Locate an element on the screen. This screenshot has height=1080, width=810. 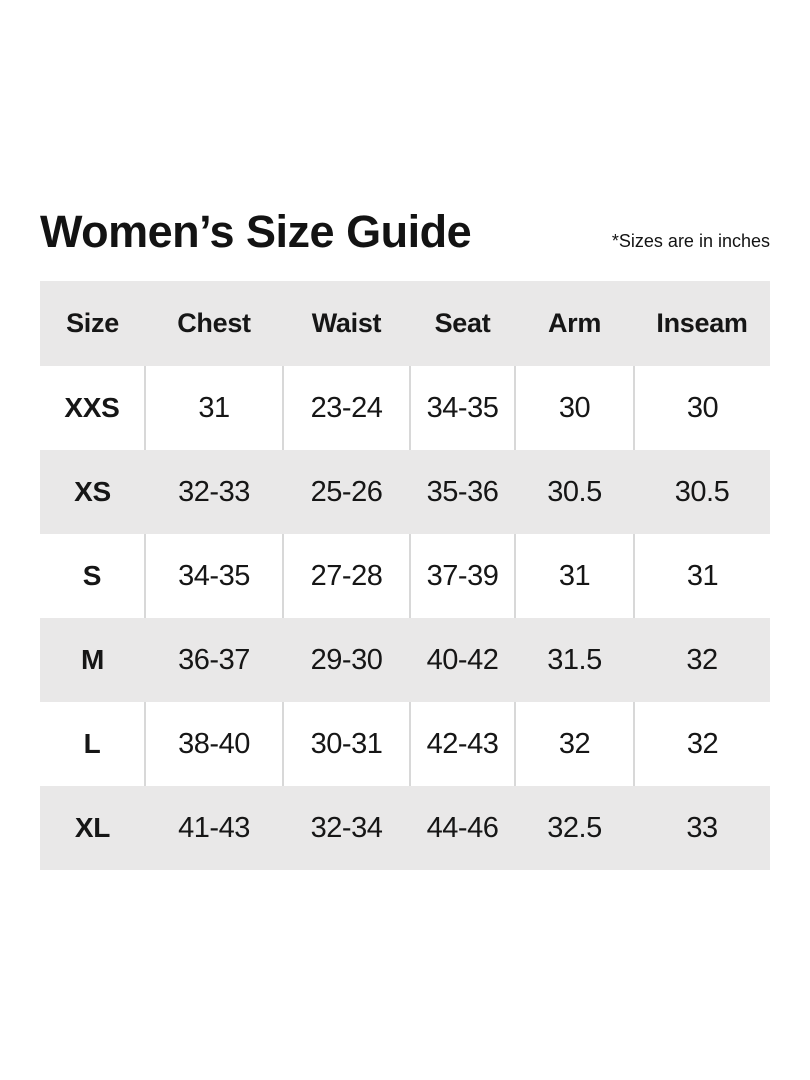
inseam-cell: 30.5 is located at coordinates (702, 491).